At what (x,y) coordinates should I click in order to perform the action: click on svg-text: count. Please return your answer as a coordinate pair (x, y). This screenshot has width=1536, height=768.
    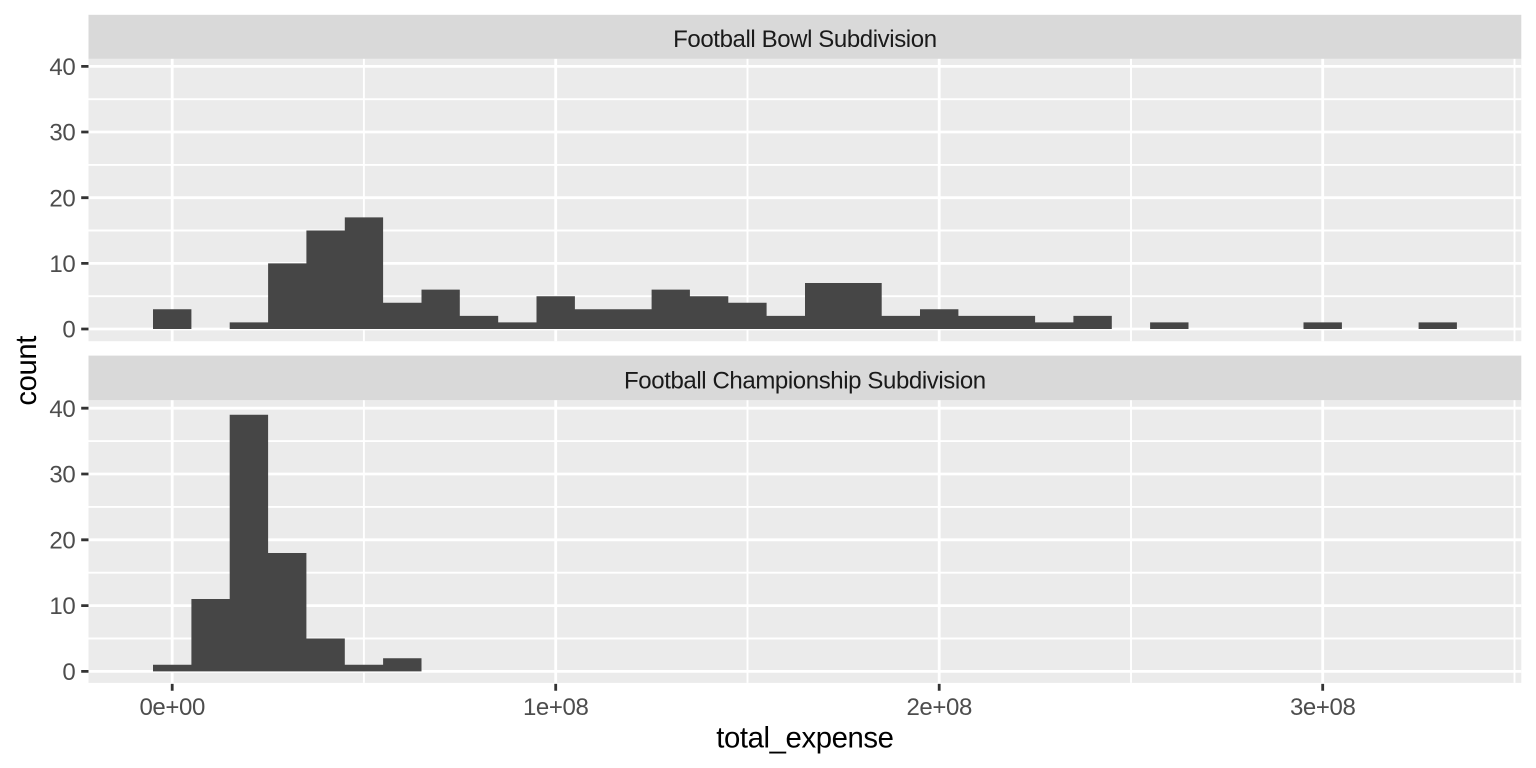
    Looking at the image, I should click on (26, 371).